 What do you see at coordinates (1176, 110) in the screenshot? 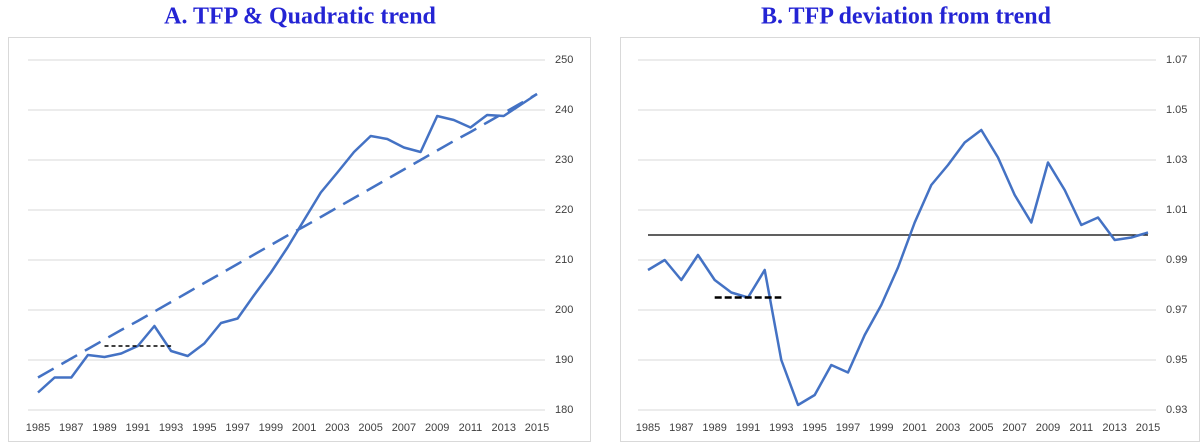
I see `y-tick-label: 1.05` at bounding box center [1176, 110].